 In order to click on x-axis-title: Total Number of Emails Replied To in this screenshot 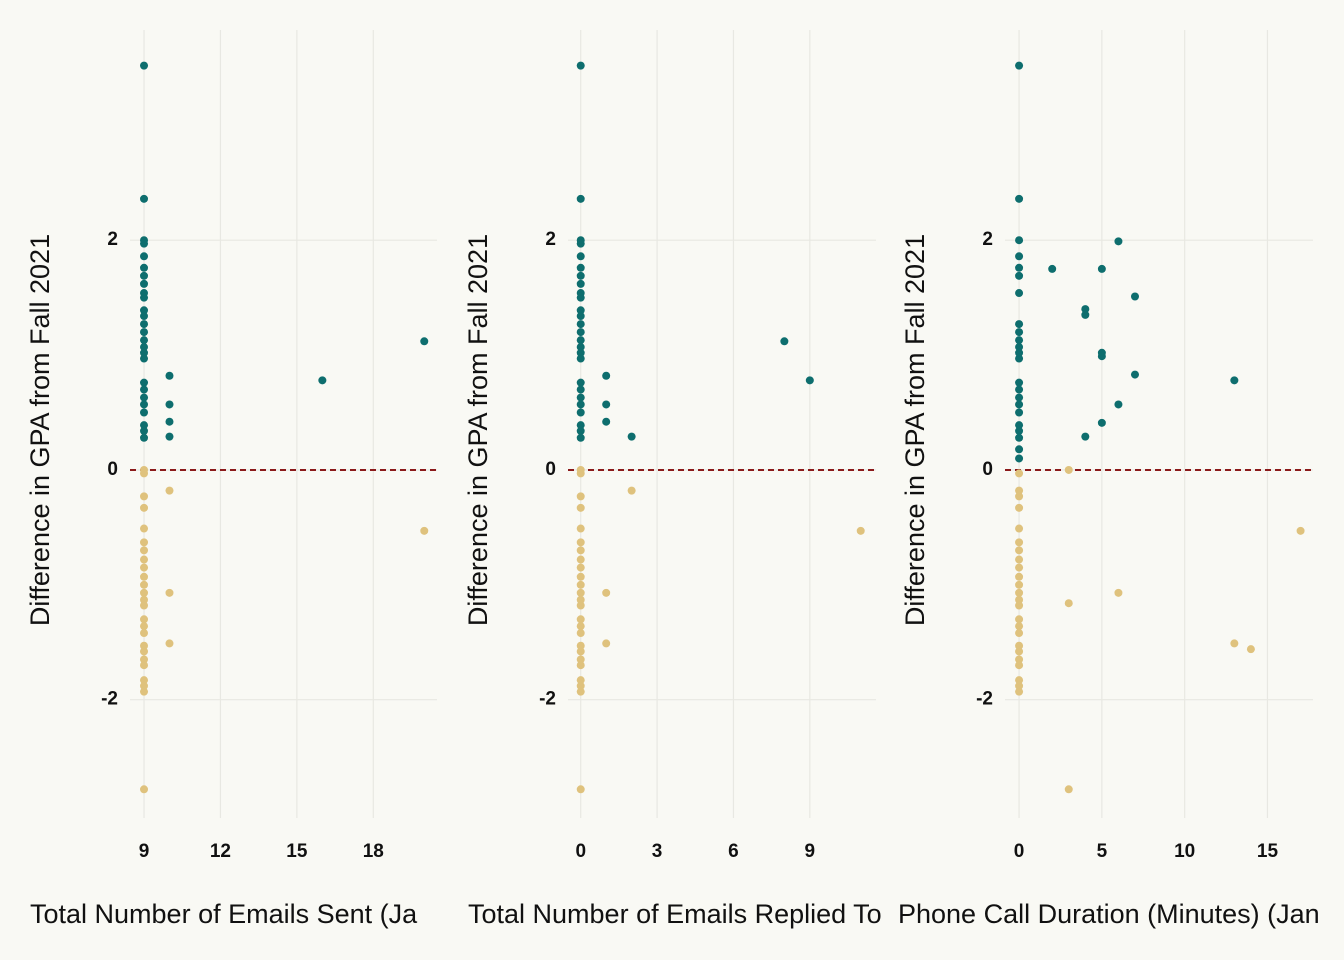, I will do `click(675, 914)`.